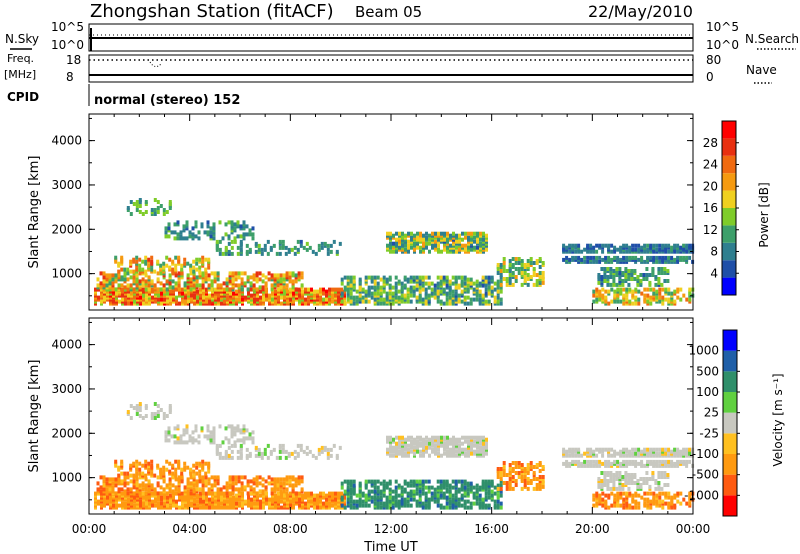 The height and width of the screenshot is (554, 800). Describe the element at coordinates (20, 58) in the screenshot. I see `freq-label: Freq.` at that location.